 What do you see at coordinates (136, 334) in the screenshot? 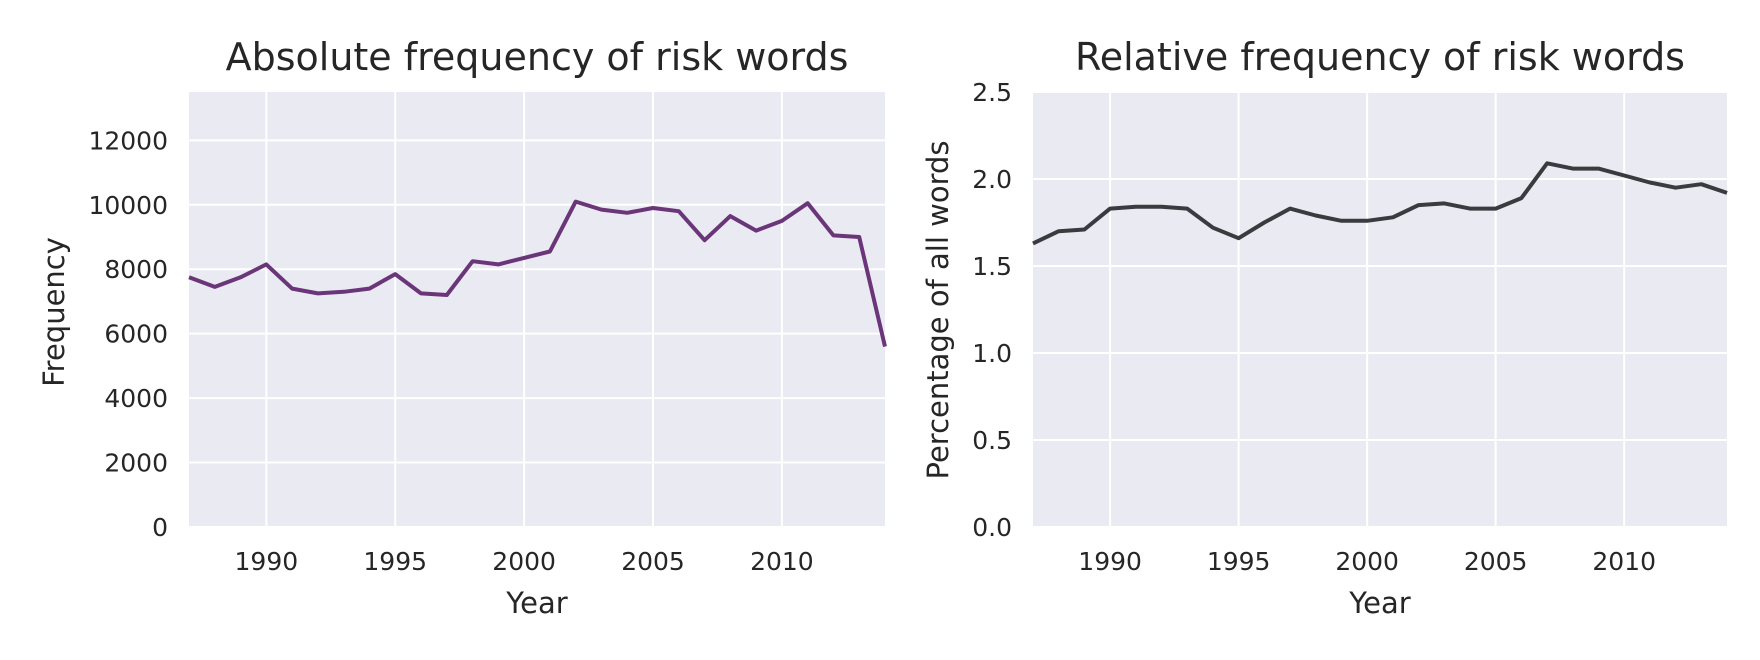
I see `y-tick-label-absolute: 6000` at bounding box center [136, 334].